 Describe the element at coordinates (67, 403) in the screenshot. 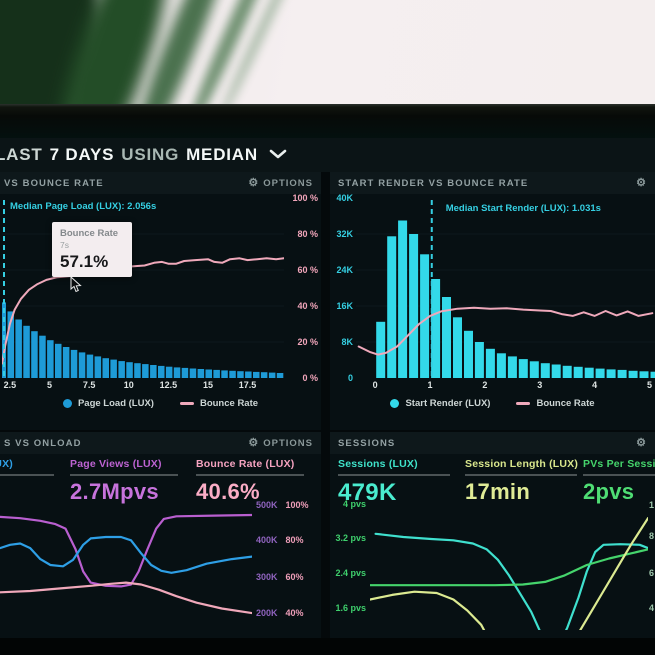

I see `series-dot-icon` at that location.